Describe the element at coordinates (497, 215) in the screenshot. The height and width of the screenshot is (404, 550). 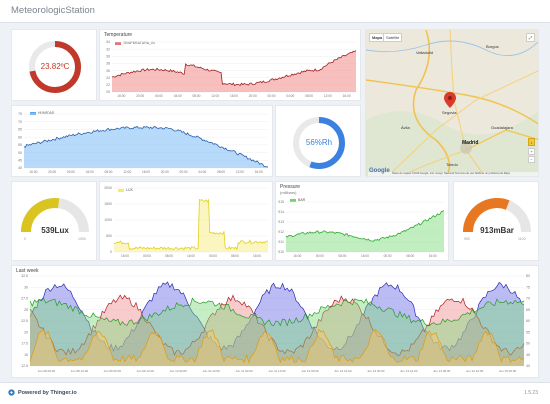
I see `pressure-gauge` at that location.